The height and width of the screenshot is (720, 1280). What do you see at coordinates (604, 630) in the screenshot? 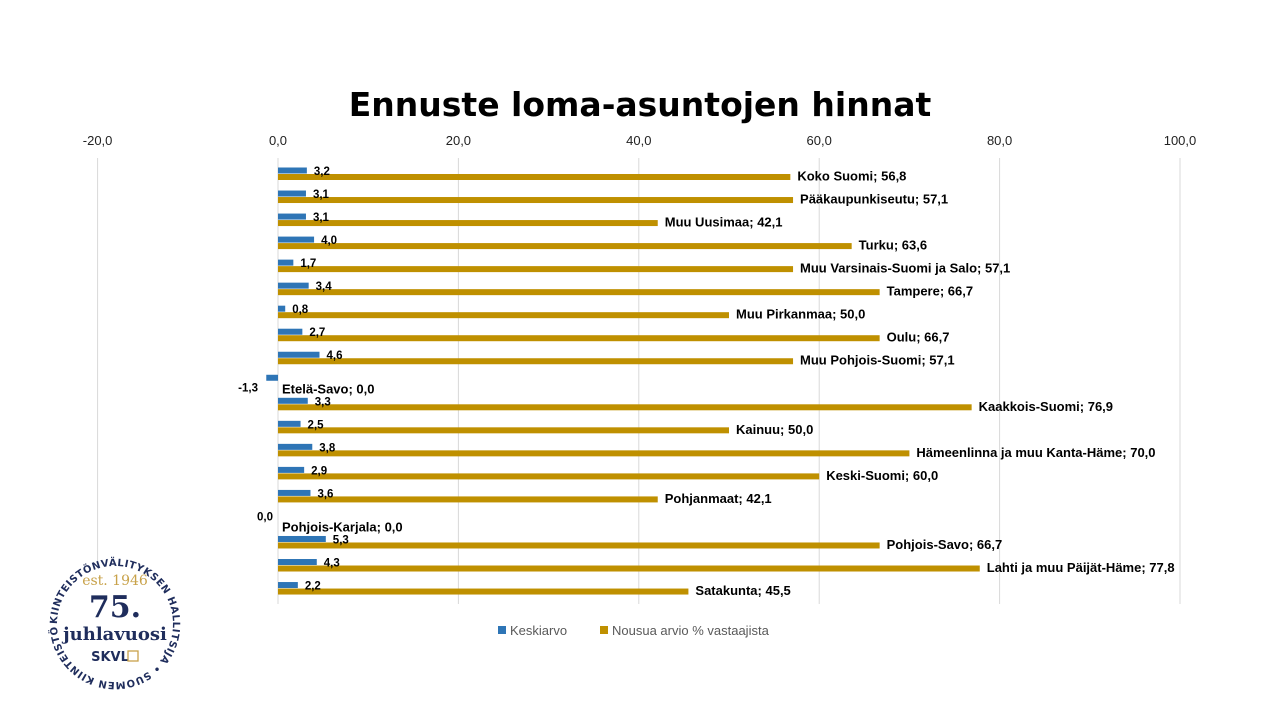
I see `legend-swatch-nousua` at bounding box center [604, 630].